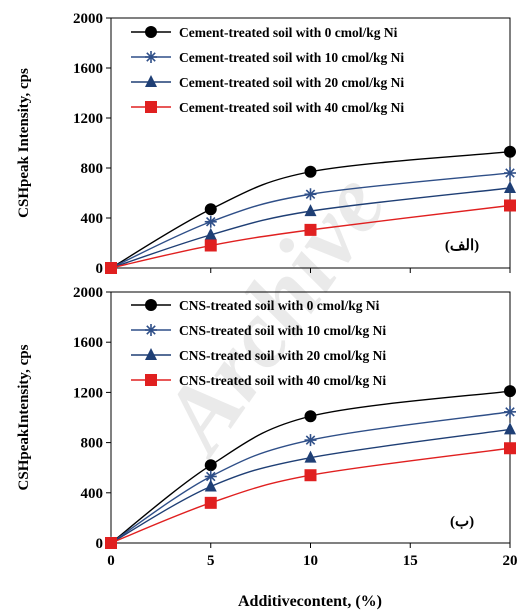  What do you see at coordinates (291, 57) in the screenshot?
I see `legend-label: Cement-treated soil with 10 cmol/kg Ni` at bounding box center [291, 57].